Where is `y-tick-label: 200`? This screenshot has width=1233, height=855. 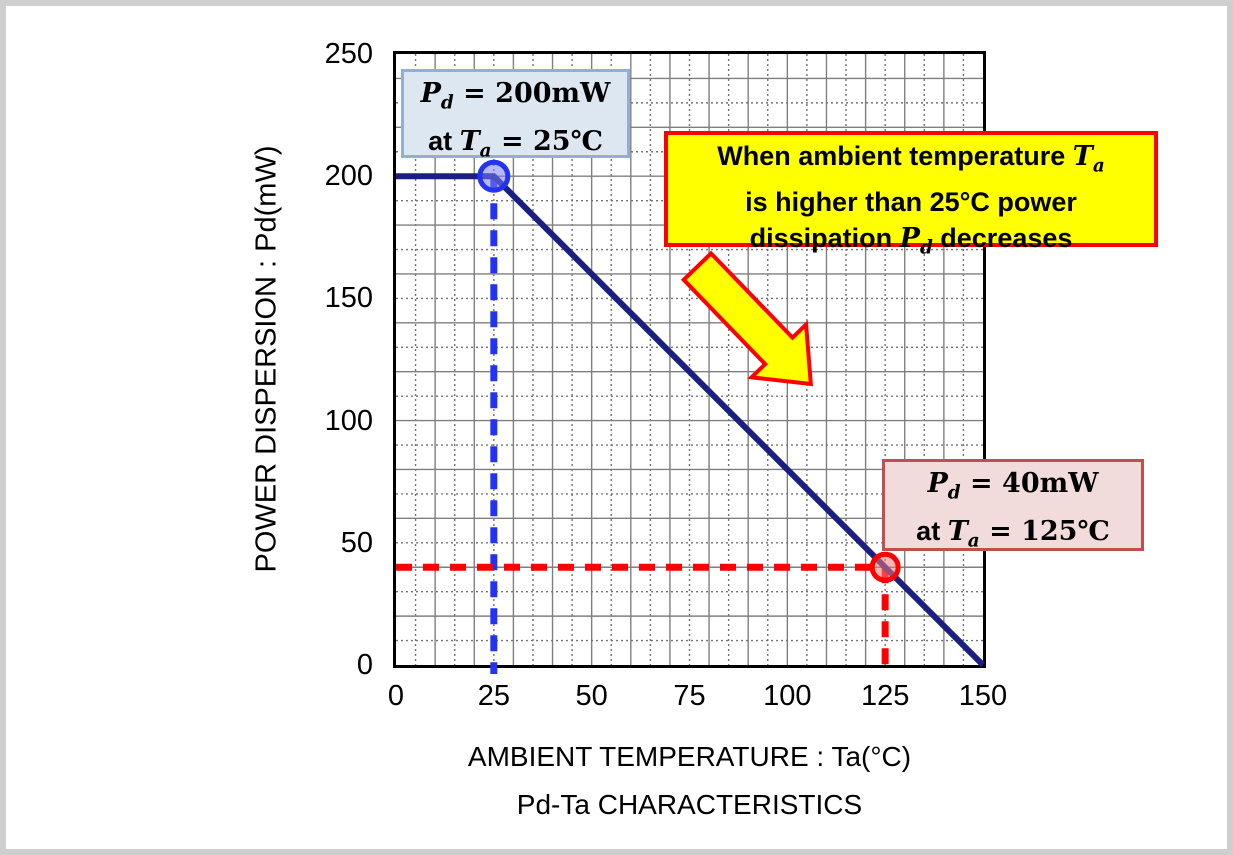
y-tick-label: 200 is located at coordinates (348, 176).